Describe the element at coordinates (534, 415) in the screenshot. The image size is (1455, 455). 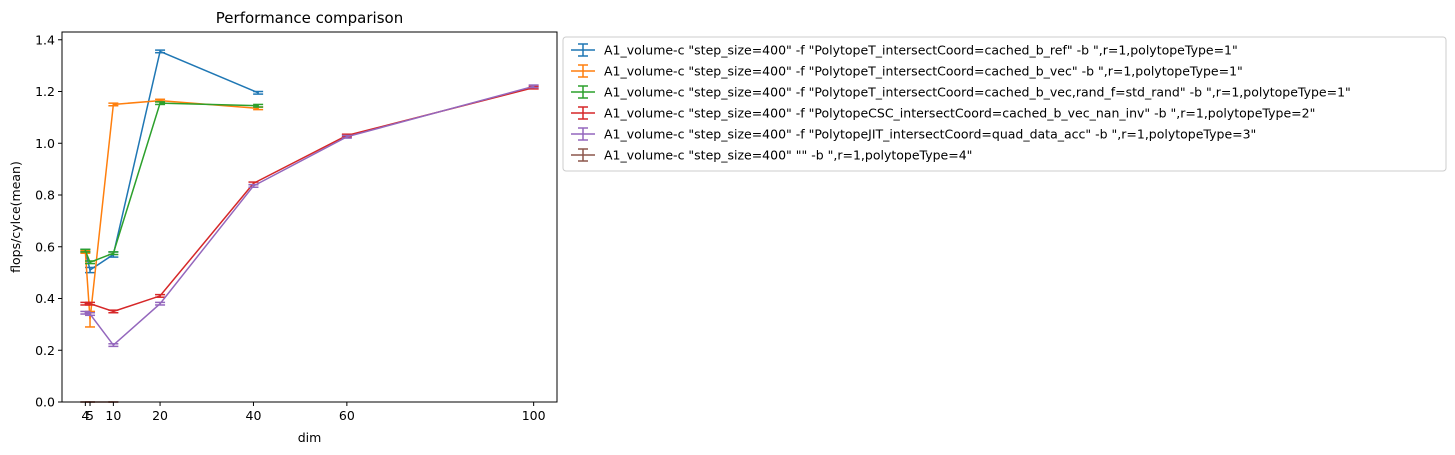
I see `x-tick-label-6: 100` at that location.